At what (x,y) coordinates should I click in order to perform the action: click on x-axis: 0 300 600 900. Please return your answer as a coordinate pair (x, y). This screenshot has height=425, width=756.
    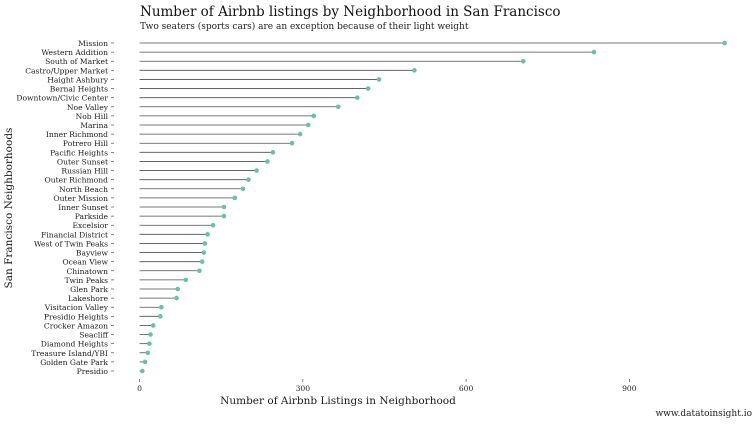
    Looking at the image, I should click on (387, 386).